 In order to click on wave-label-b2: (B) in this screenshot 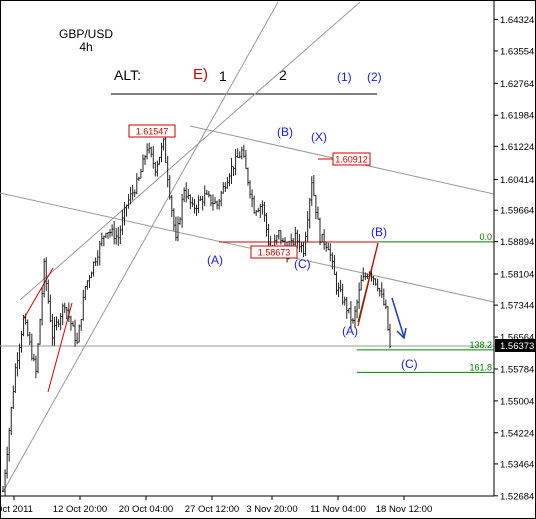, I will do `click(379, 232)`.